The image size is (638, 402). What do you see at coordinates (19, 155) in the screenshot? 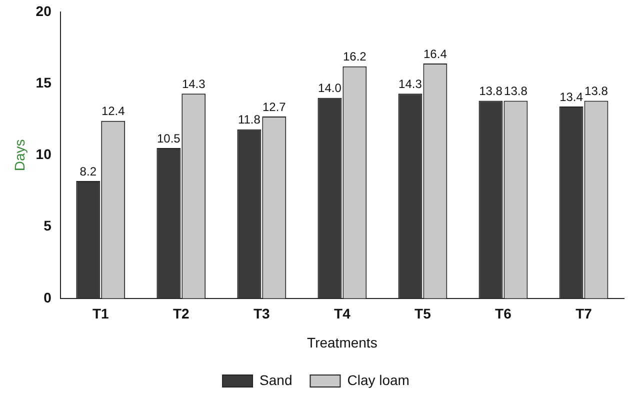
I see `y-axis-title: Days` at bounding box center [19, 155].